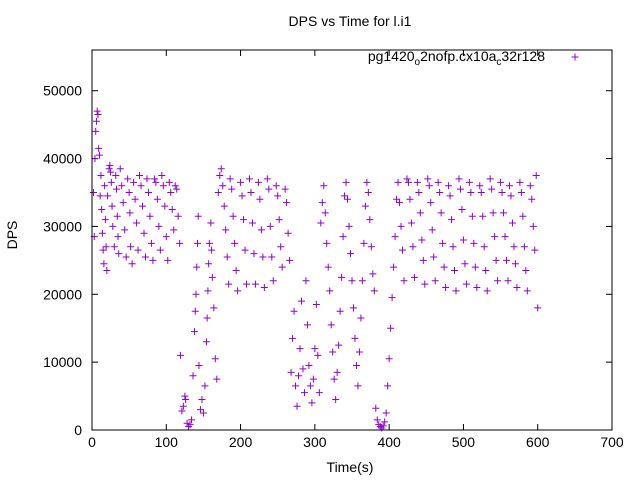  Describe the element at coordinates (418, 62) in the screenshot. I see `legend-label-subscript-1: o` at that location.